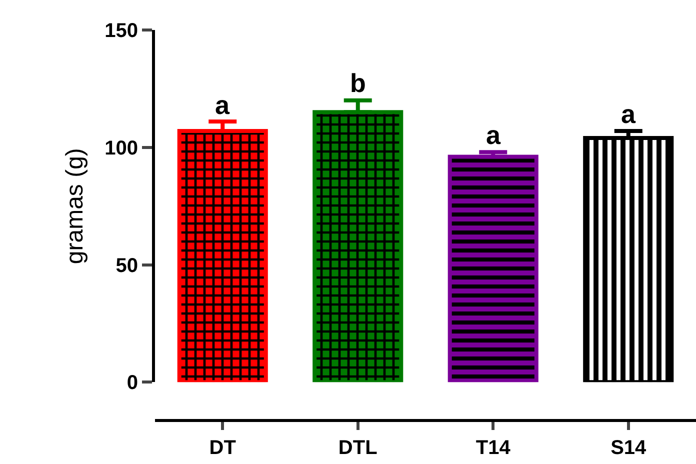 This screenshot has height=464, width=696. What do you see at coordinates (121, 148) in the screenshot?
I see `y-tick-label: 100` at bounding box center [121, 148].